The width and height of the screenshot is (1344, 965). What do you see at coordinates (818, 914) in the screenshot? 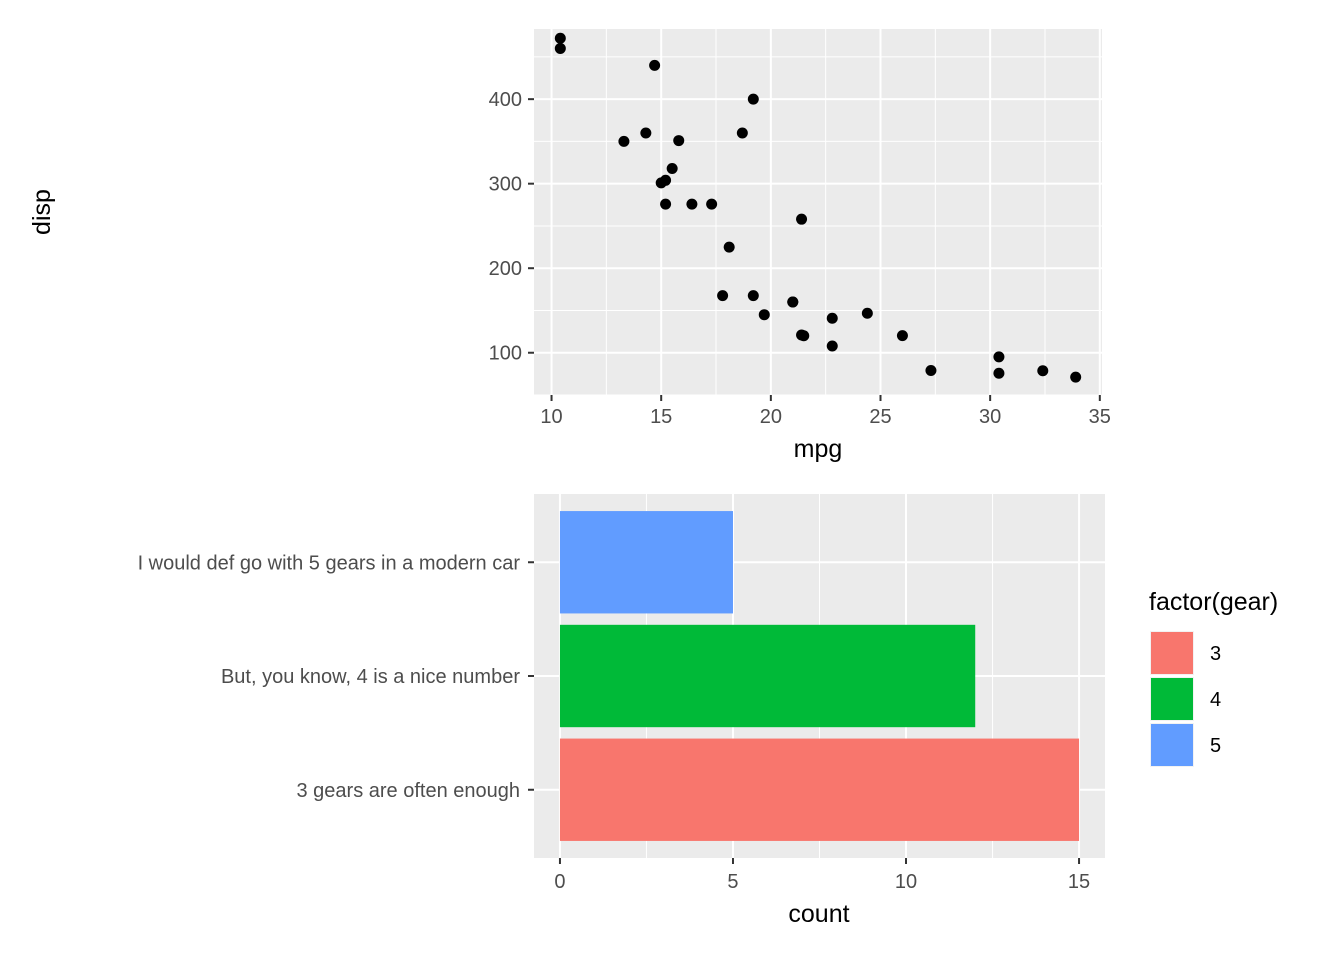
I see `bar-x-axis-title: count` at bounding box center [818, 914].